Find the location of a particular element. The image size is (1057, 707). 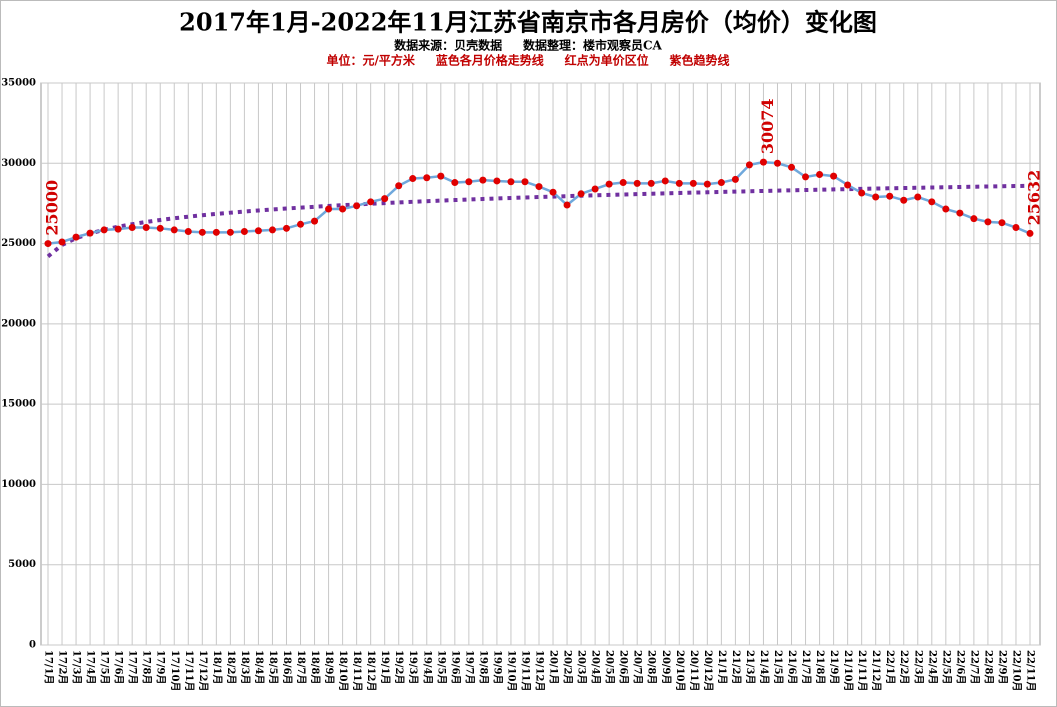

x-tick-label: 22/6月 is located at coordinates (960, 667).